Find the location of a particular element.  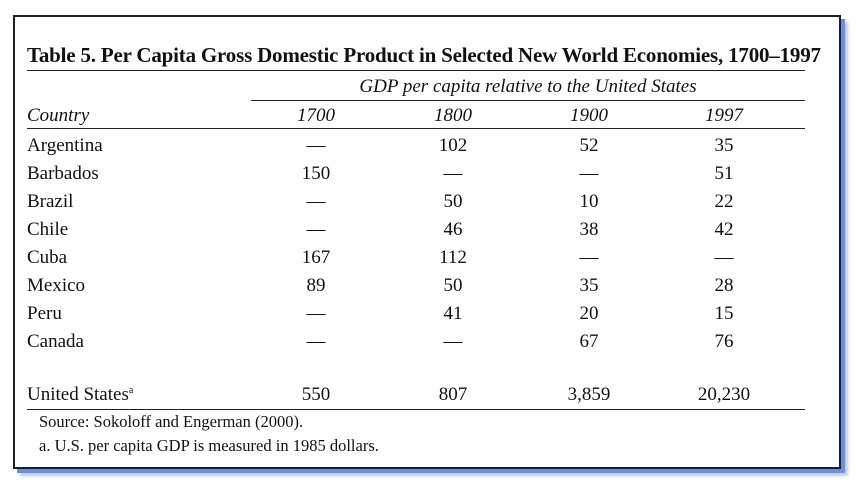

country-cell: Brazil is located at coordinates (50, 201).